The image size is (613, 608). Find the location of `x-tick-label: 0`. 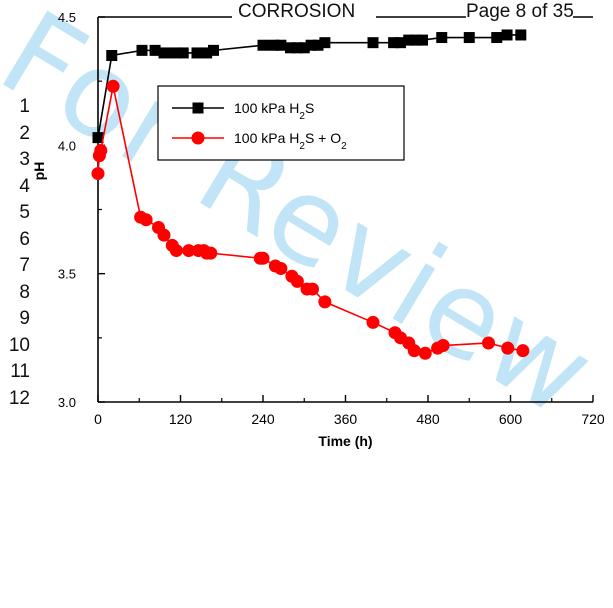

x-tick-label: 0 is located at coordinates (98, 419).